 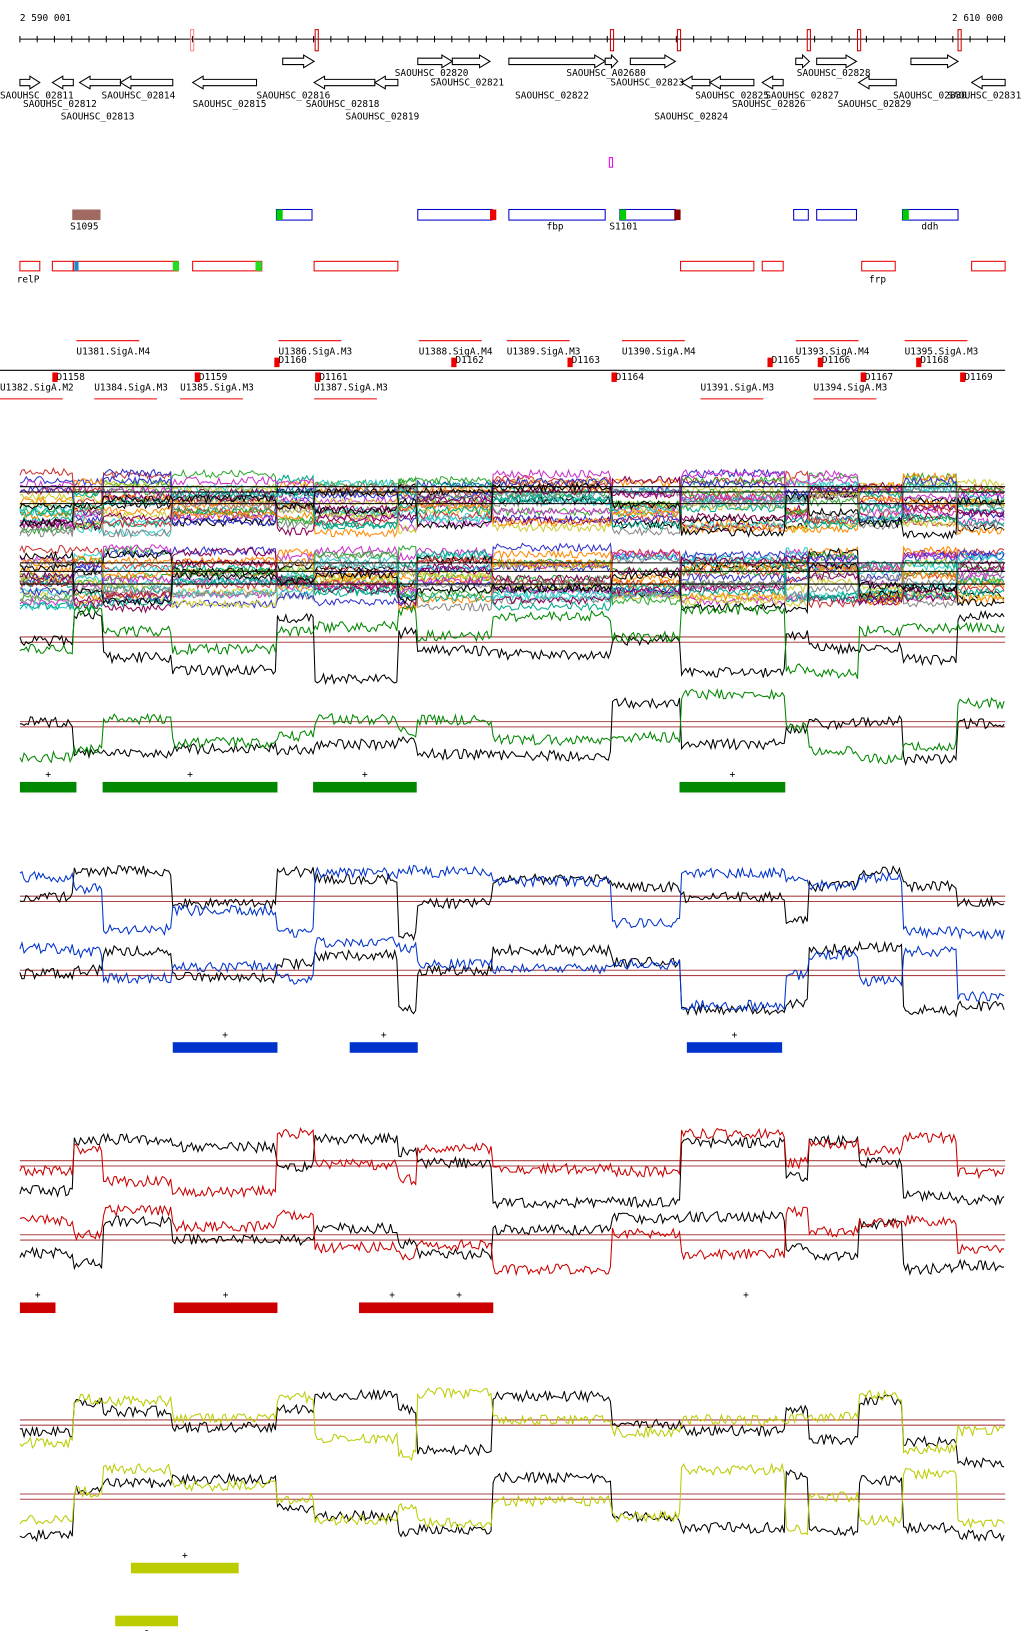 What do you see at coordinates (467, 83) in the screenshot?
I see `label: SAOUHSC_02821` at bounding box center [467, 83].